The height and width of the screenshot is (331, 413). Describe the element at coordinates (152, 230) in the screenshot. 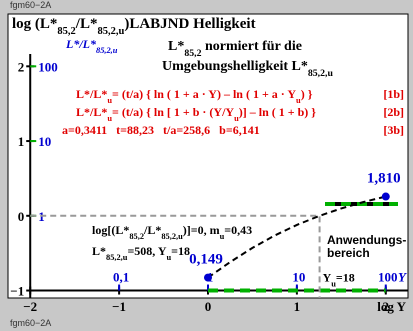

I see `note-part: /L*` at that location.